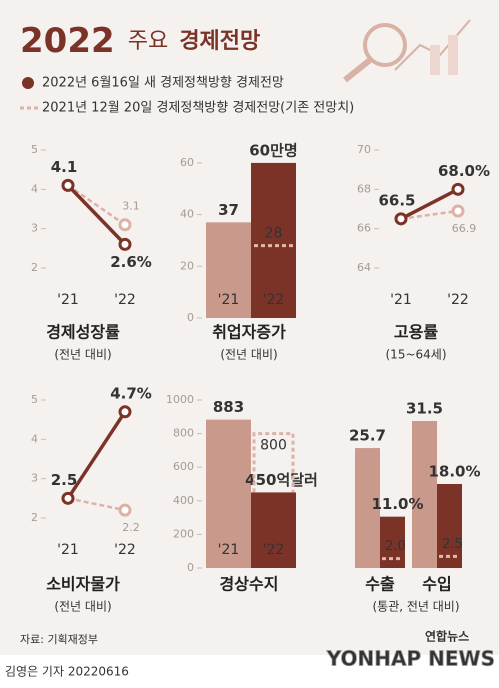 The width and height of the screenshot is (499, 688). I want to click on y-tick-label: 64, so click(364, 267).